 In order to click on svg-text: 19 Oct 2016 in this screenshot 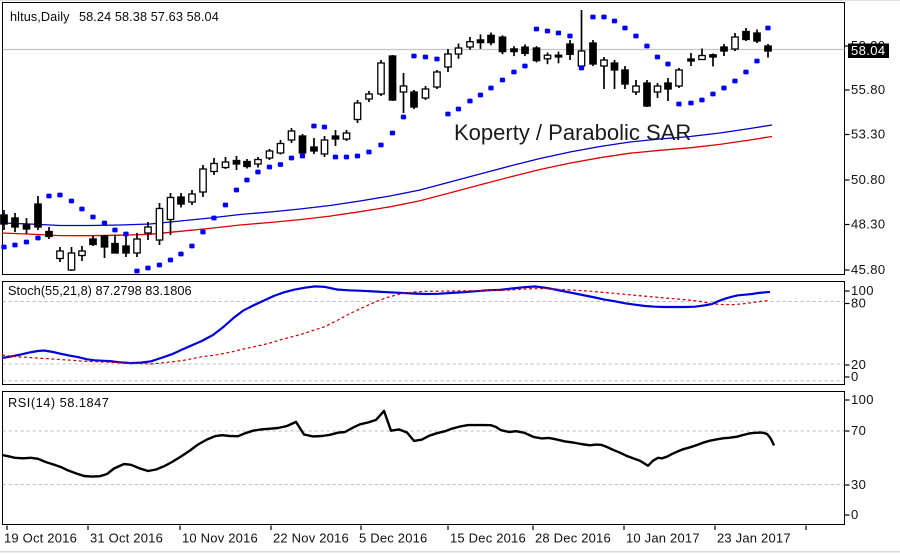, I will do `click(40, 538)`.